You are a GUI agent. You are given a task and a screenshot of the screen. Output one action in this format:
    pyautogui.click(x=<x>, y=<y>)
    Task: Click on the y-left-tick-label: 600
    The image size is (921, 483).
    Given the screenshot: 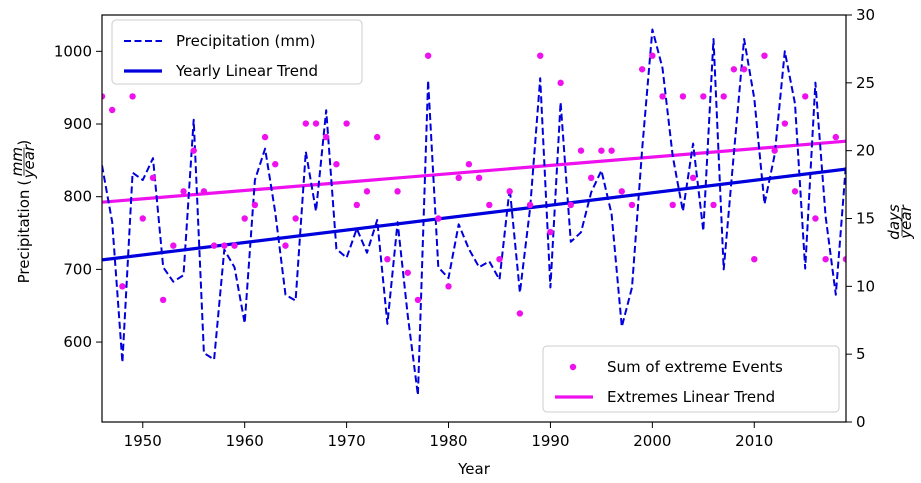 What is the action you would take?
    pyautogui.click(x=77, y=342)
    